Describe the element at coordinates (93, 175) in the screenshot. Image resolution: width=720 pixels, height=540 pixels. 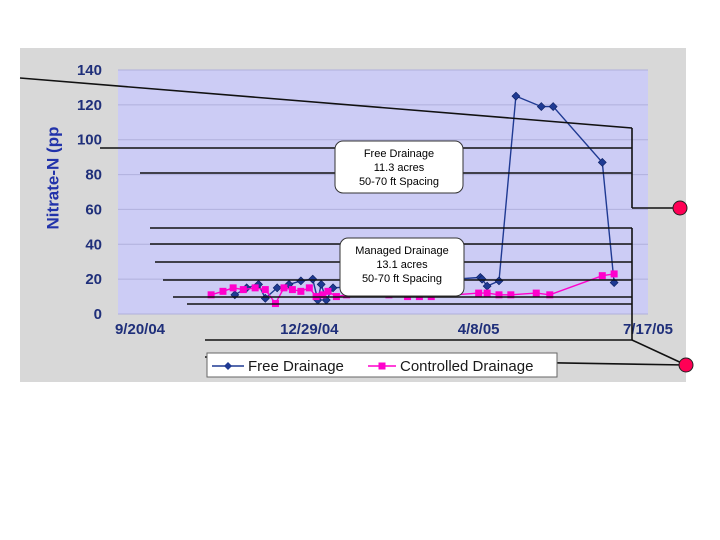
I see `y-tick-label: 80` at that location.